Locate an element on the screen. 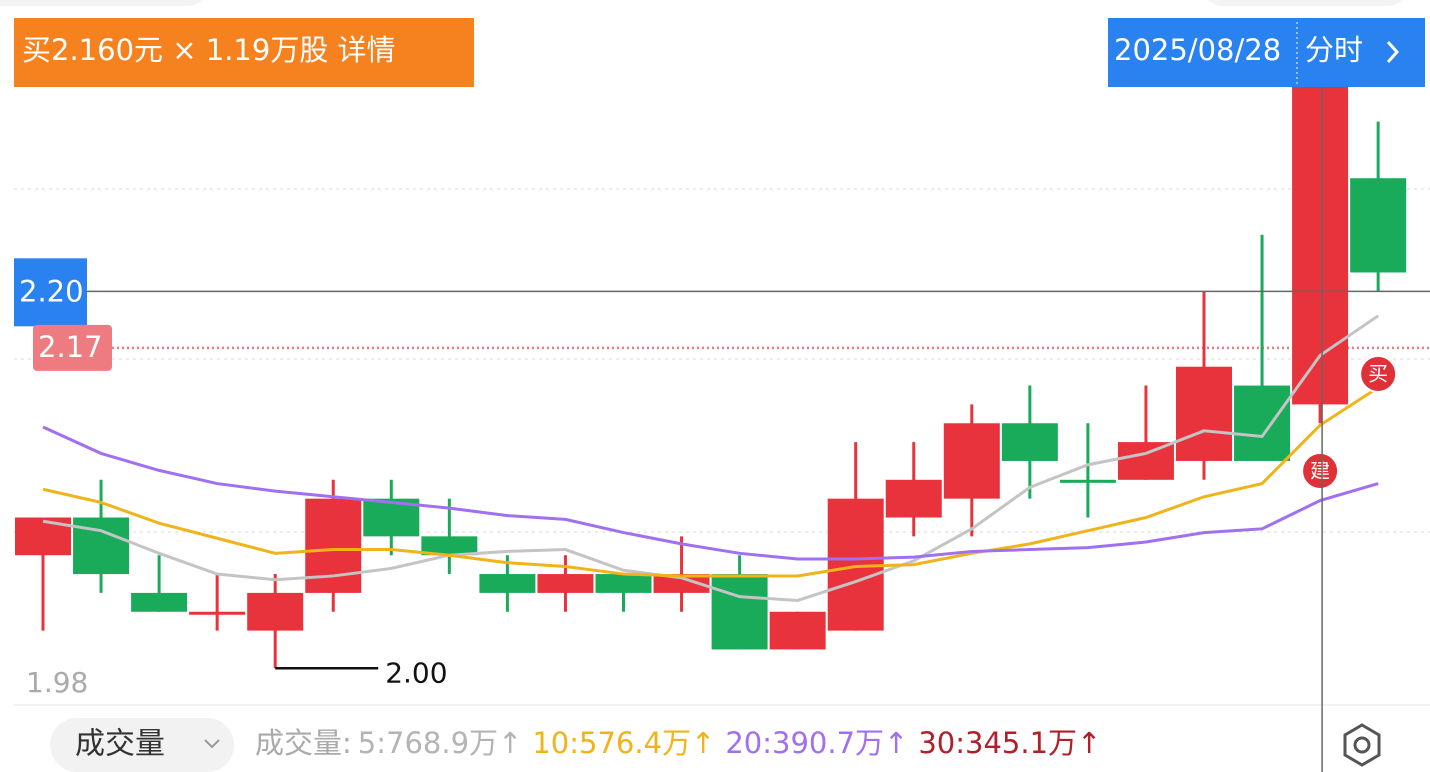 The image size is (1430, 772). volume-legend-item: 20:390.7万↑ is located at coordinates (816, 743).